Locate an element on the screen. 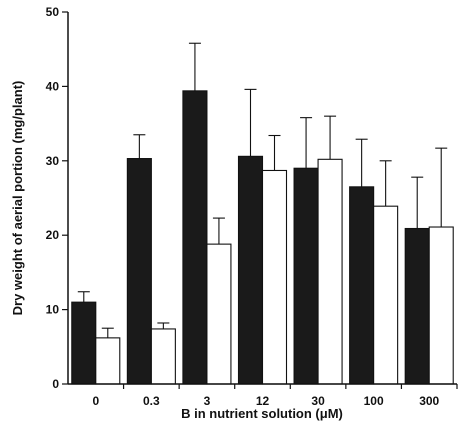  y-tick-label: 50 is located at coordinates (53, 12).